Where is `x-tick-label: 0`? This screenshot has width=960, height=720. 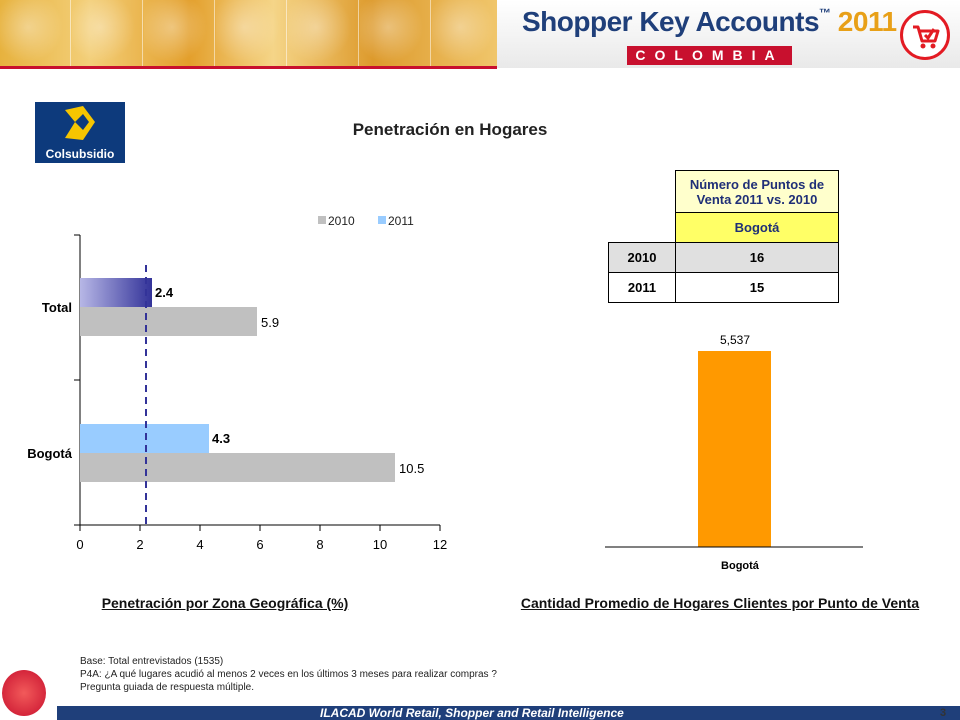 x-tick-label: 0 is located at coordinates (79, 544).